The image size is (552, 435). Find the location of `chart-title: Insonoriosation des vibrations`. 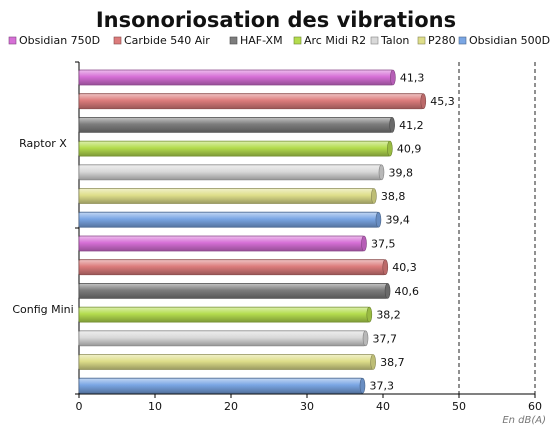

chart-title: Insonoriosation des vibrations is located at coordinates (276, 20).